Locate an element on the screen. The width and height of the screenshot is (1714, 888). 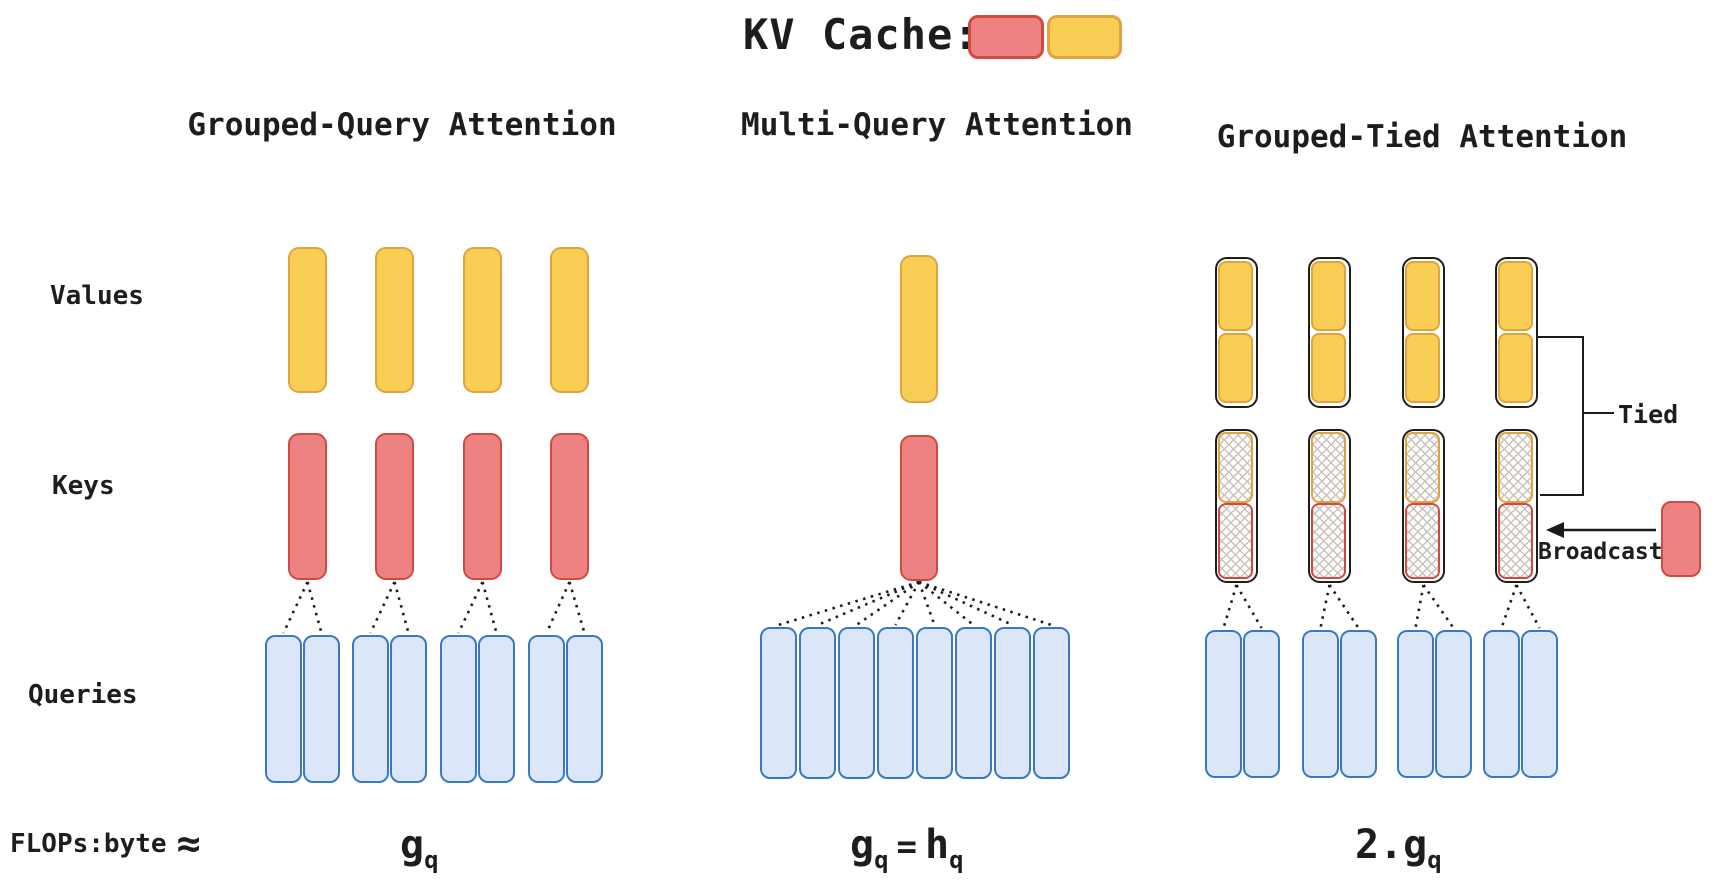
gqa-attention-fan-lines is located at coordinates (434, 607).